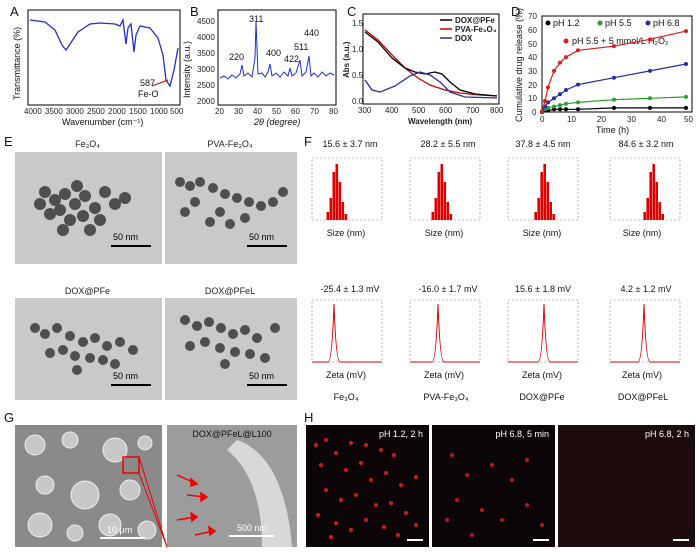 The image size is (700, 552). I want to click on release-line, so click(614, 71).